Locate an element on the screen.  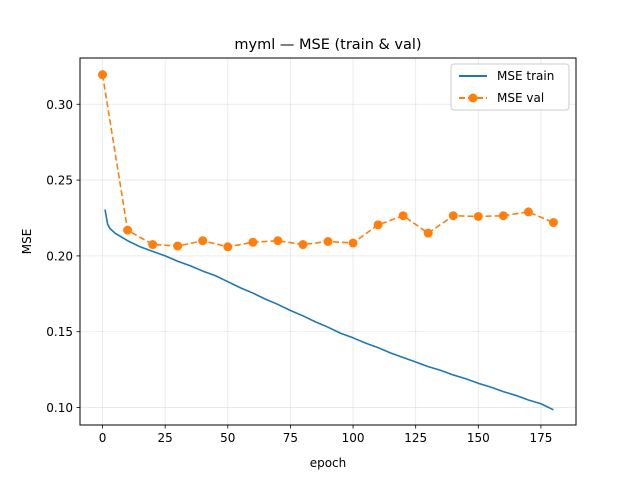
y-tick-label: 0.25 is located at coordinates (59, 181).